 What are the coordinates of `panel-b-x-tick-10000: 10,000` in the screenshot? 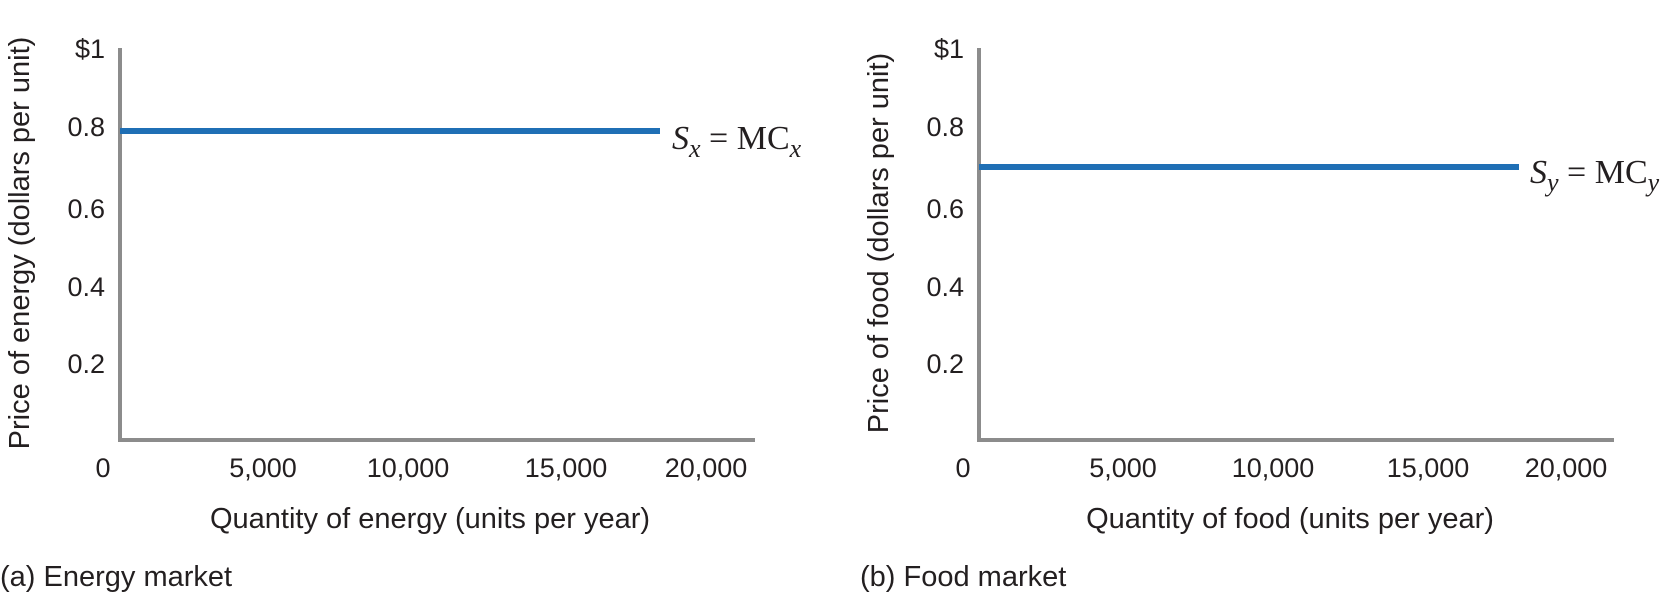 It's located at (1273, 468).